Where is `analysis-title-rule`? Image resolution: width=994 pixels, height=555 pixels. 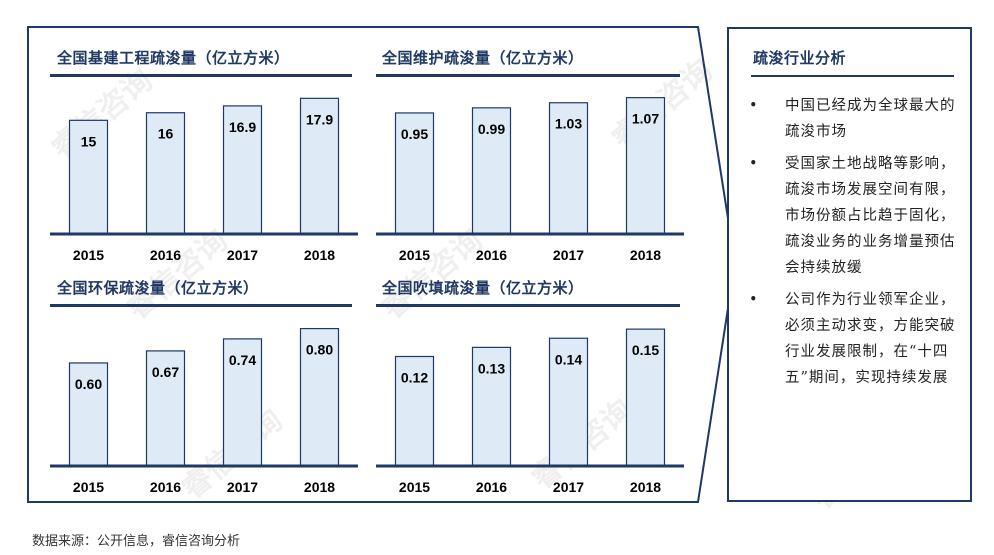 analysis-title-rule is located at coordinates (852, 76).